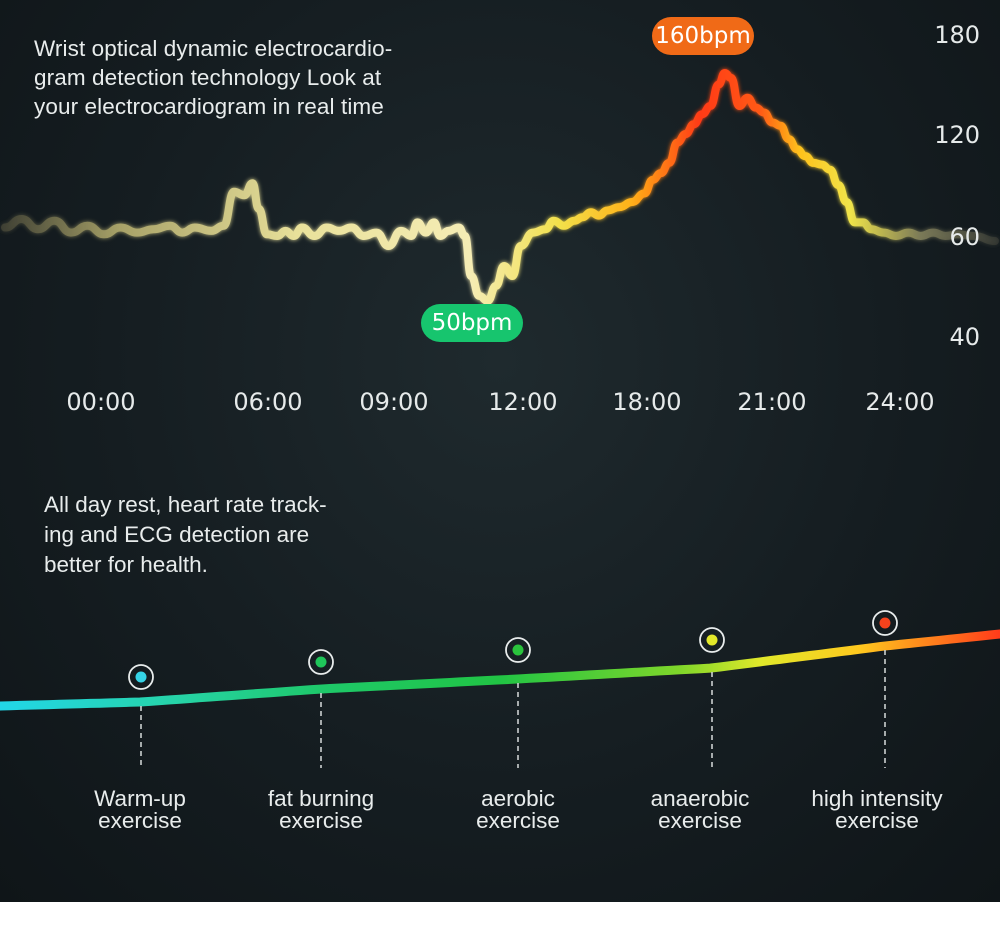  I want to click on zone-label-warm-up: Warm-up exercise, so click(140, 809).